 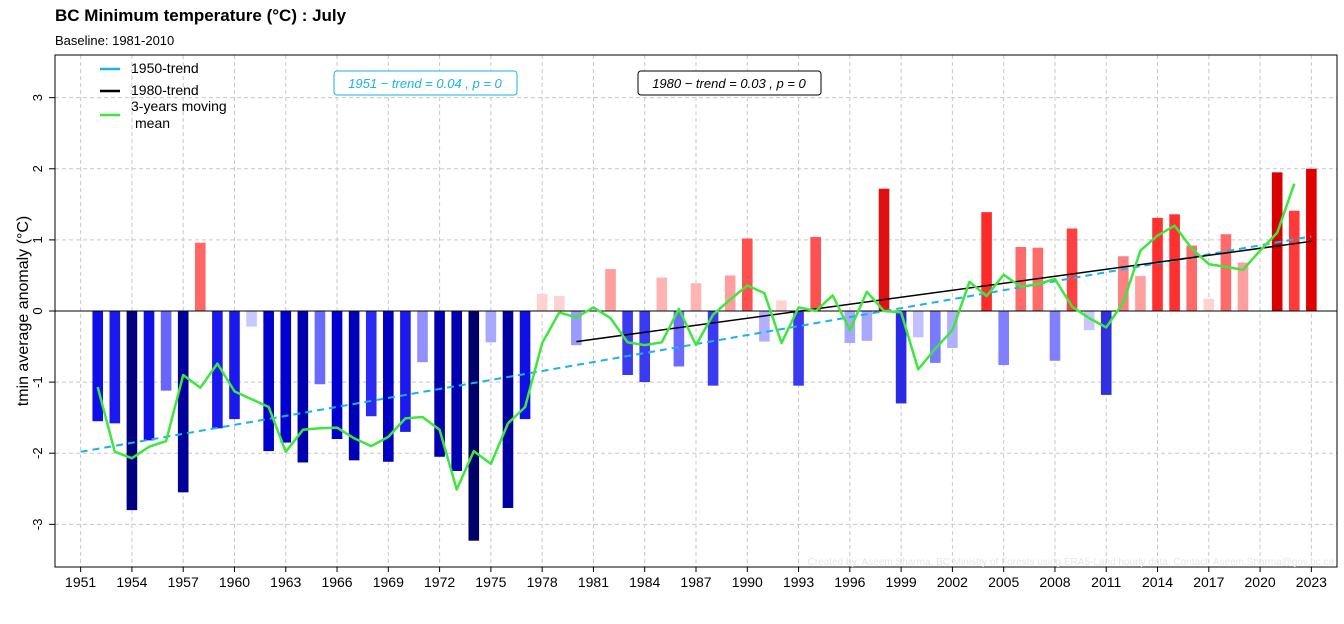 I want to click on y-tick-label: -3, so click(x=37, y=525).